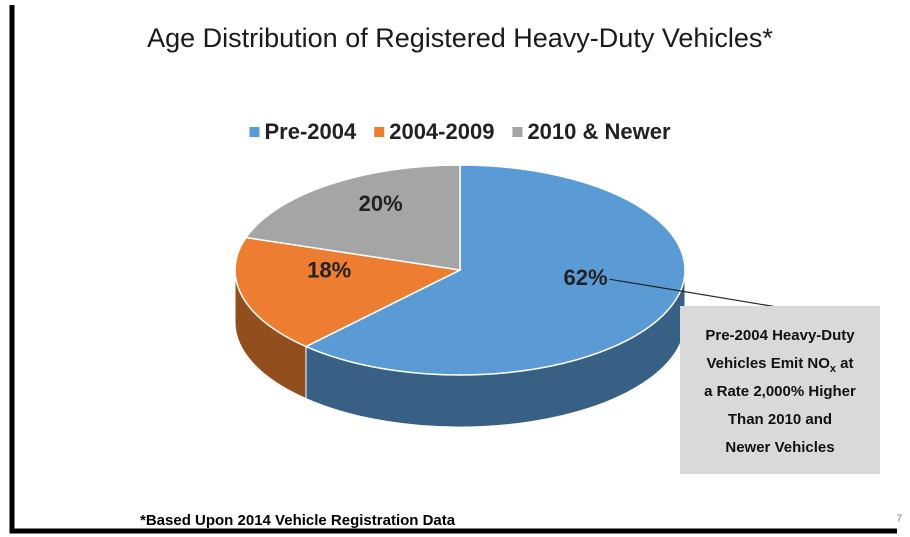 This screenshot has width=910, height=537. What do you see at coordinates (329, 269) in the screenshot?
I see `data-label: 18%` at bounding box center [329, 269].